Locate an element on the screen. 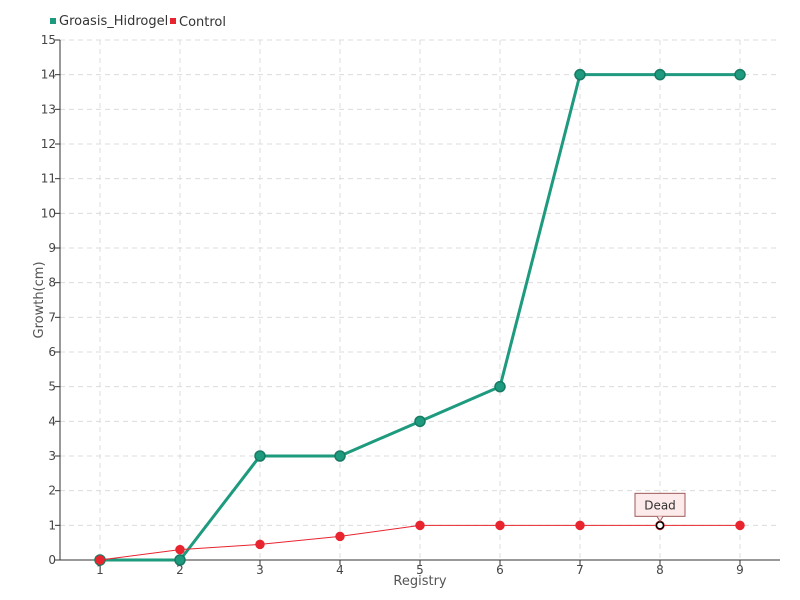  y-tick-label: 11 is located at coordinates (48, 179).